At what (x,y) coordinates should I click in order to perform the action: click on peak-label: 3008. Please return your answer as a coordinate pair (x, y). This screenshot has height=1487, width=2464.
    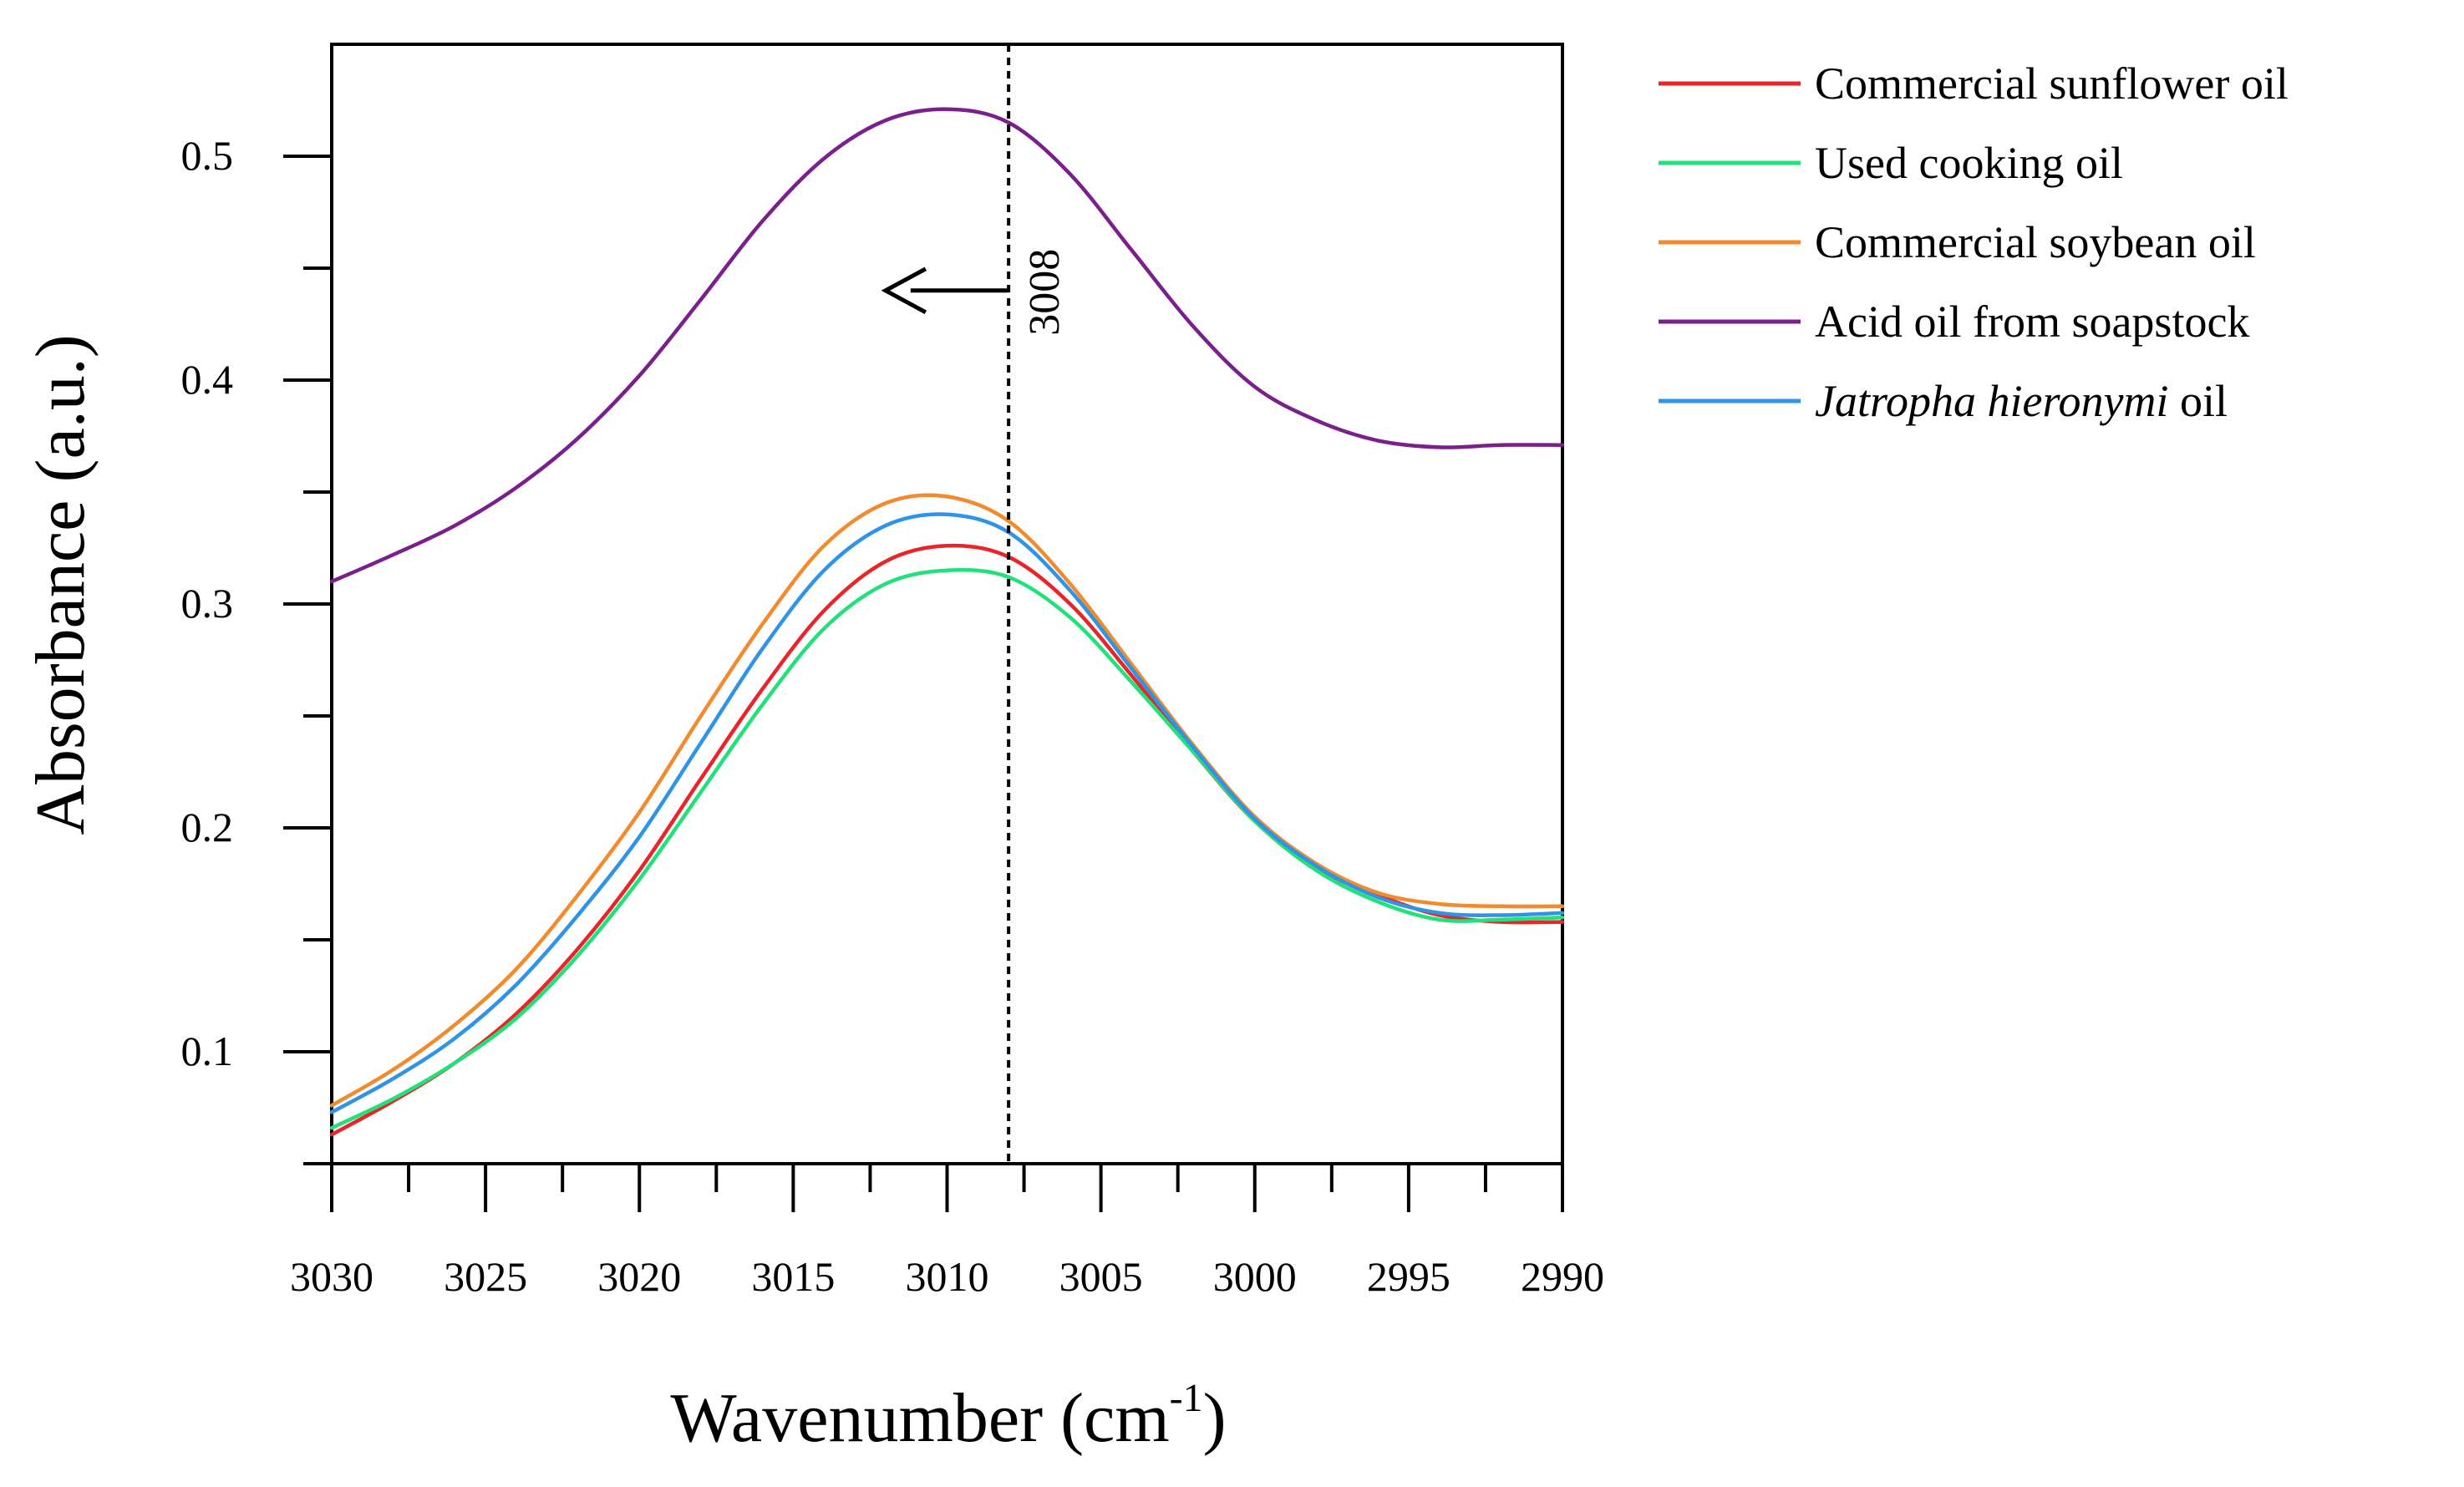
    Looking at the image, I should click on (1045, 292).